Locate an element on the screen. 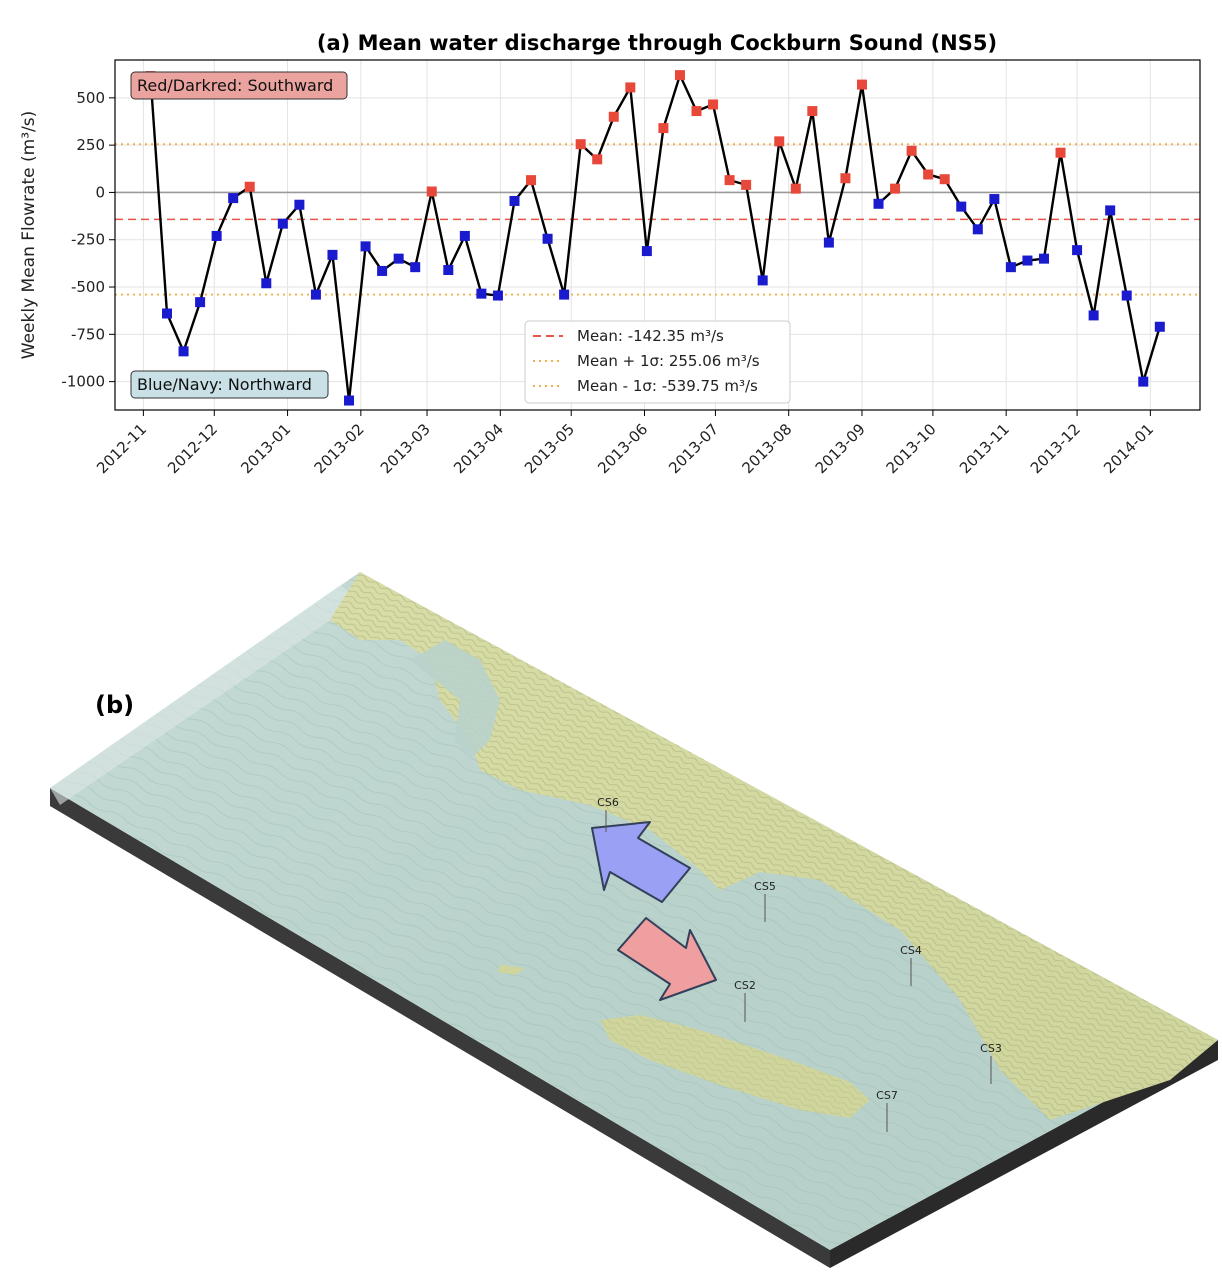  southward-note: Red/Darkred: Southward is located at coordinates (239, 85).